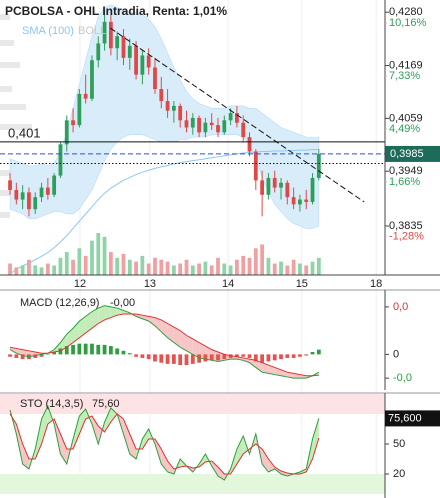 This screenshot has height=498, width=440. What do you see at coordinates (404, 182) in the screenshot?
I see `y2-tick-label: 1,66%` at bounding box center [404, 182].